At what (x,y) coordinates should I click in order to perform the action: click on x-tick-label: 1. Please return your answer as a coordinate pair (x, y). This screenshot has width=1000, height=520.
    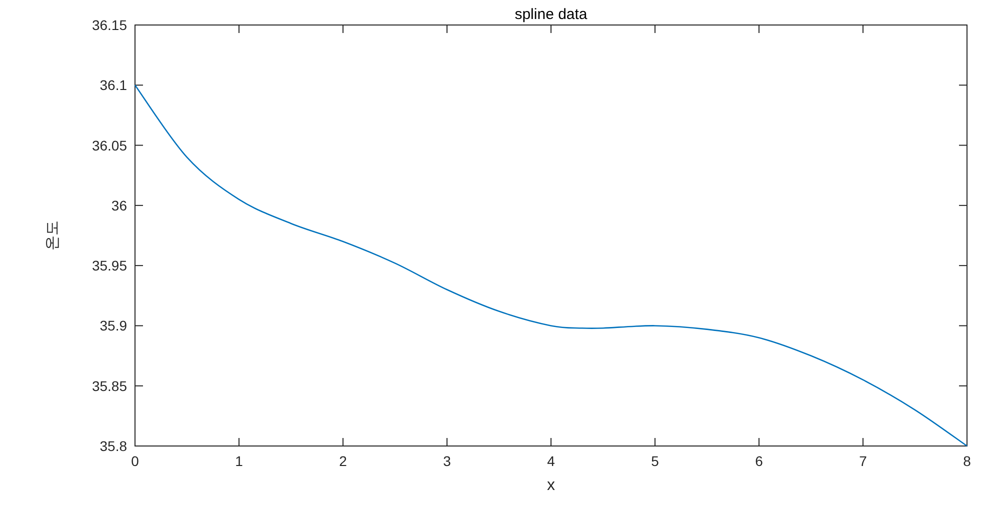
    Looking at the image, I should click on (239, 461).